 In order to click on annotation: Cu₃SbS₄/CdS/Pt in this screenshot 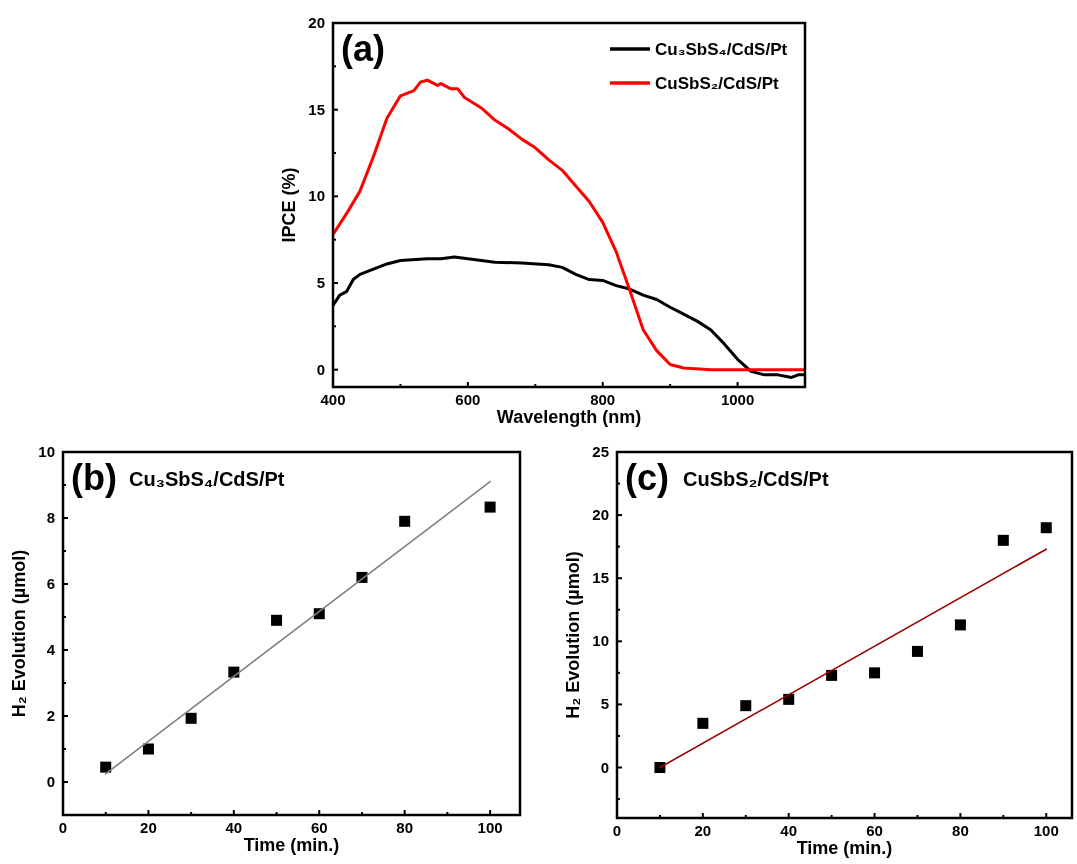, I will do `click(207, 479)`.